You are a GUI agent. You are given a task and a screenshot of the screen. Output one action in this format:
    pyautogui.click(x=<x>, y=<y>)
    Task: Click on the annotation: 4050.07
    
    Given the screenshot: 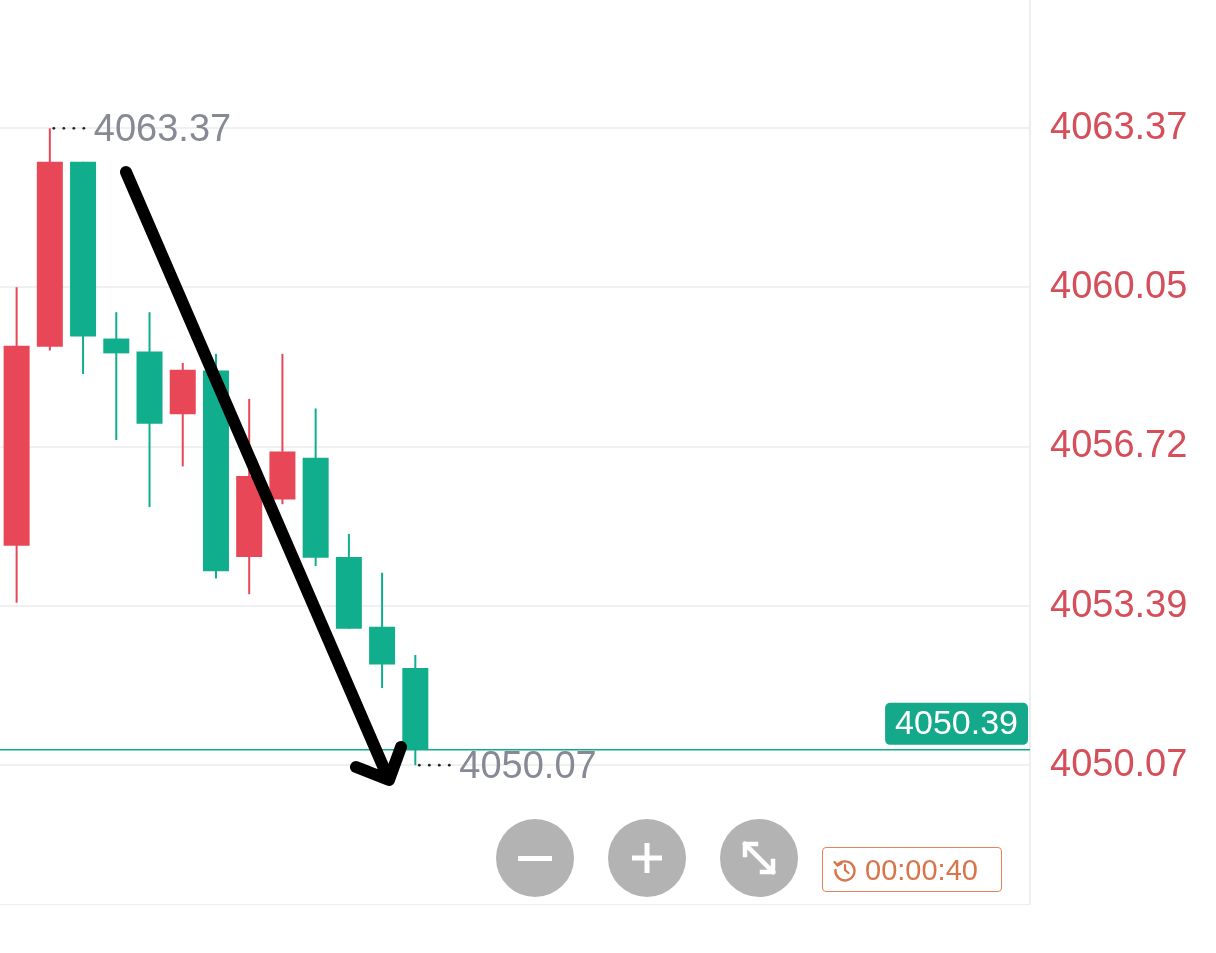 What is the action you would take?
    pyautogui.click(x=528, y=764)
    